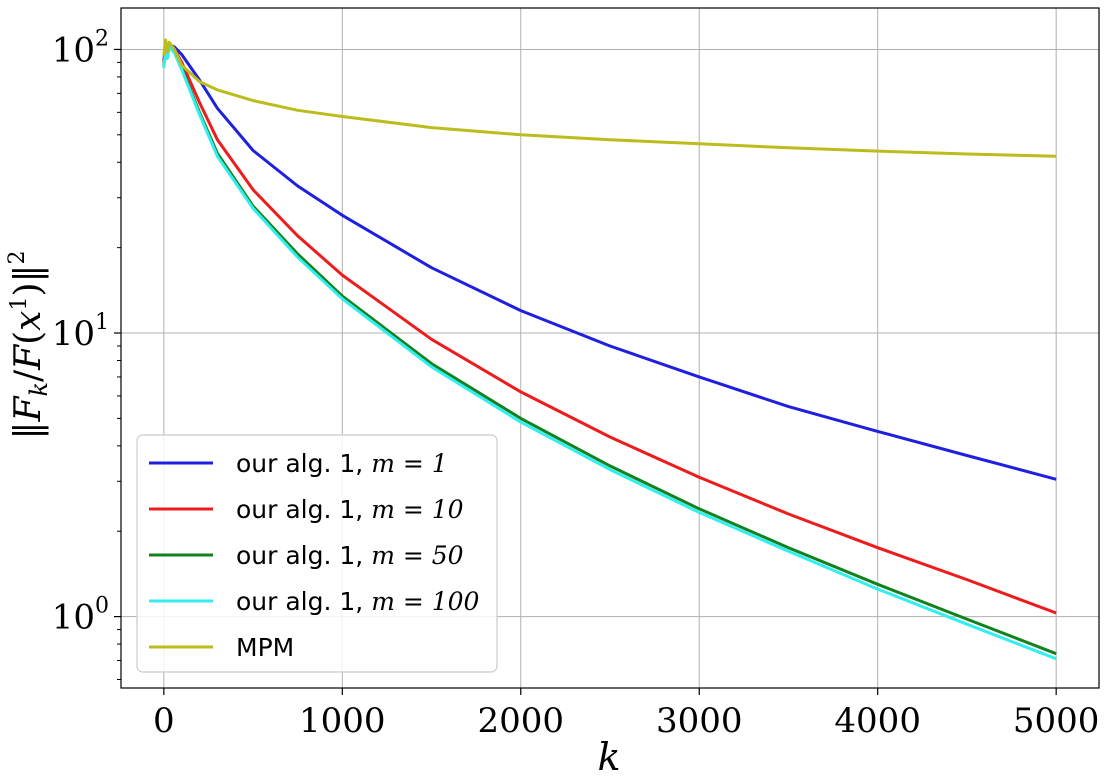 This screenshot has width=1105, height=776. Describe the element at coordinates (80, 332) in the screenshot. I see `y-tick-label: 10¹` at that location.